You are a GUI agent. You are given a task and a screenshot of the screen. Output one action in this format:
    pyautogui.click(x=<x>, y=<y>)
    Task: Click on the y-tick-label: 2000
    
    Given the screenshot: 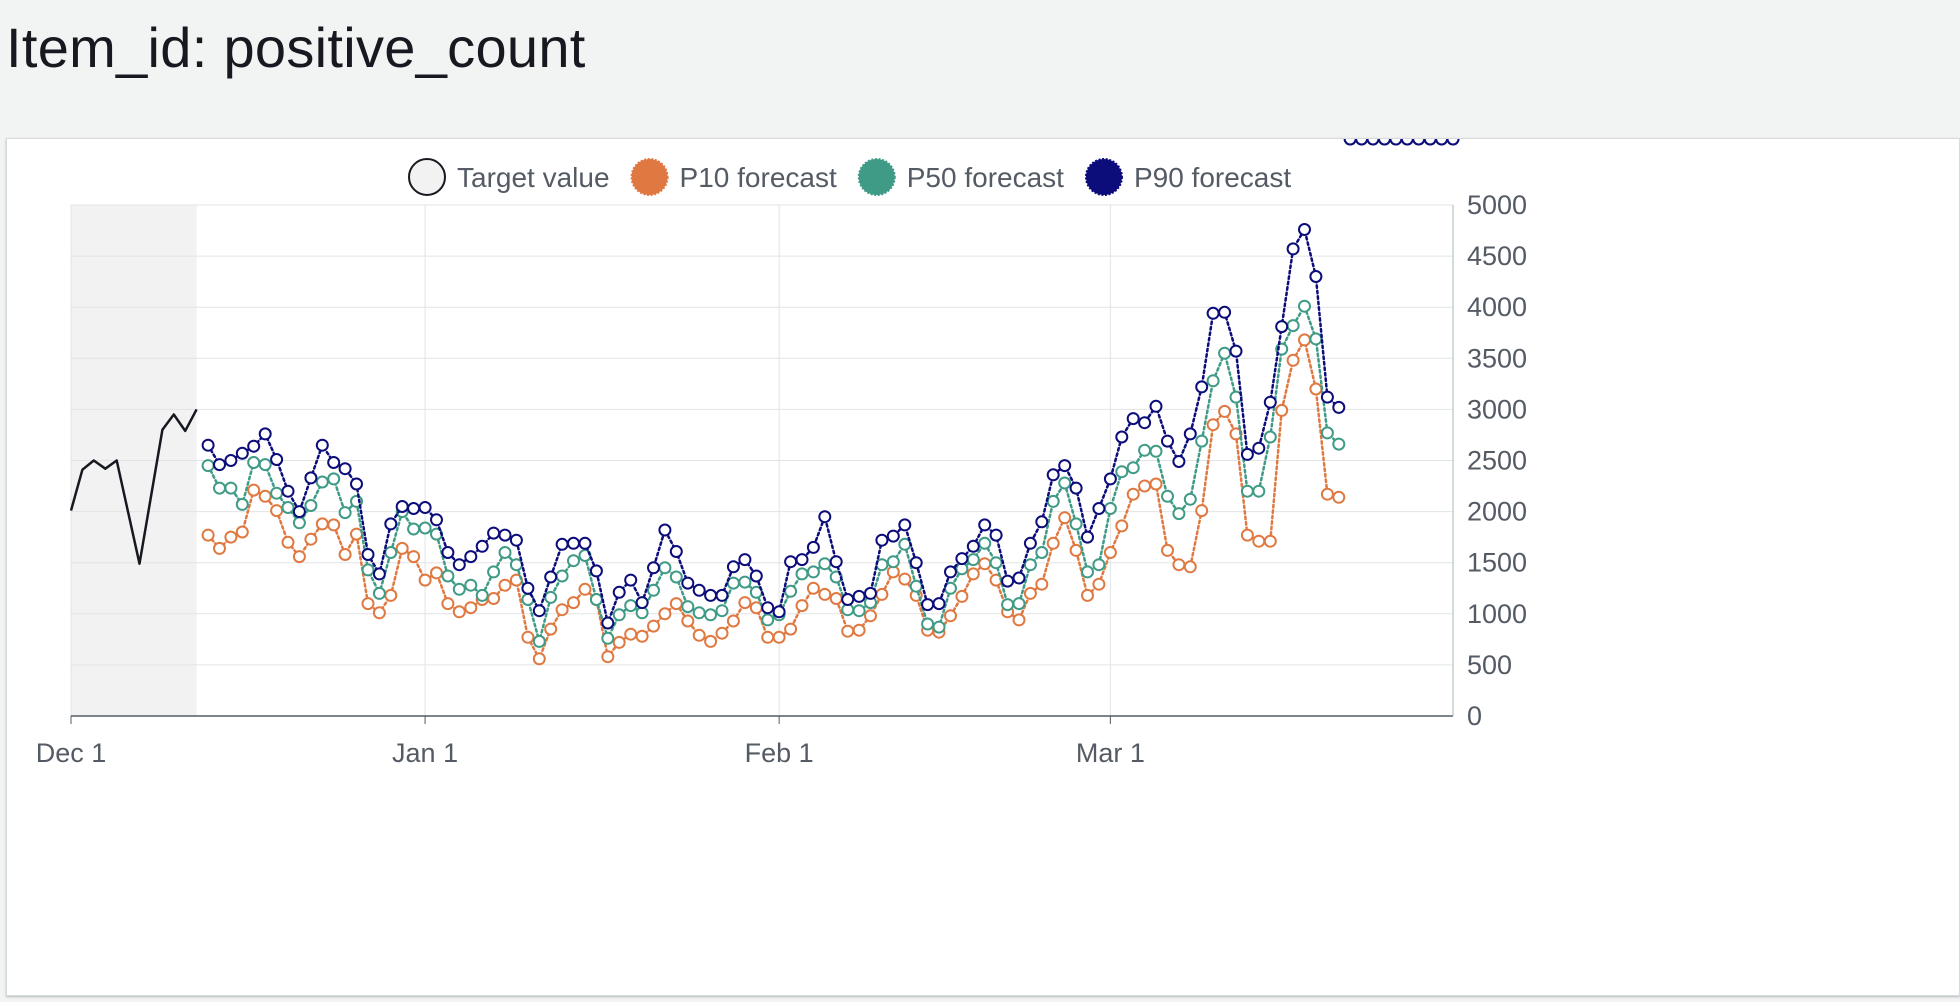 What is the action you would take?
    pyautogui.click(x=1497, y=512)
    